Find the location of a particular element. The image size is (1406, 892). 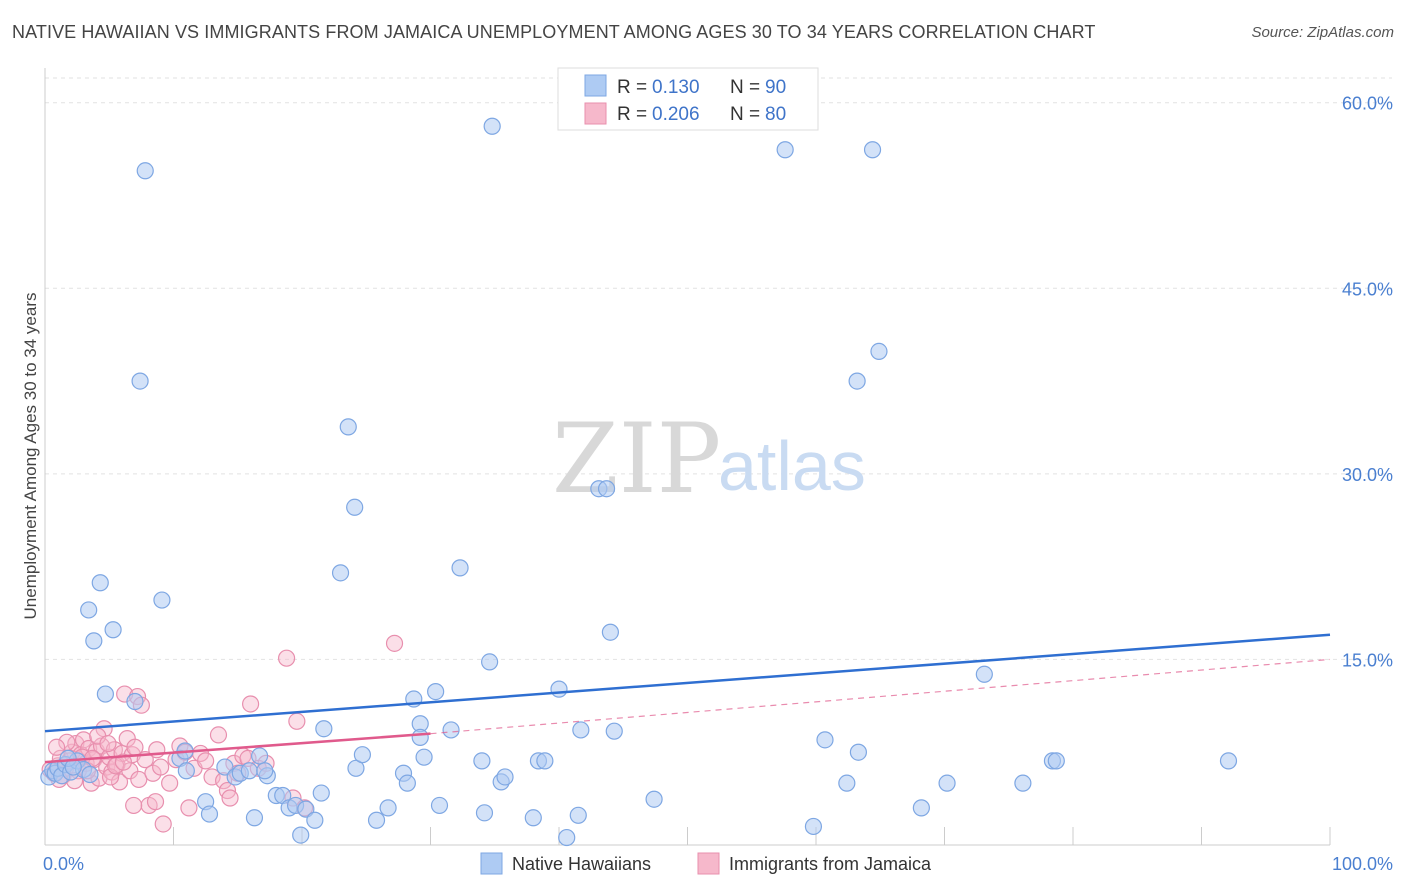

legend-n-label-2: N = is located at coordinates (745, 114).